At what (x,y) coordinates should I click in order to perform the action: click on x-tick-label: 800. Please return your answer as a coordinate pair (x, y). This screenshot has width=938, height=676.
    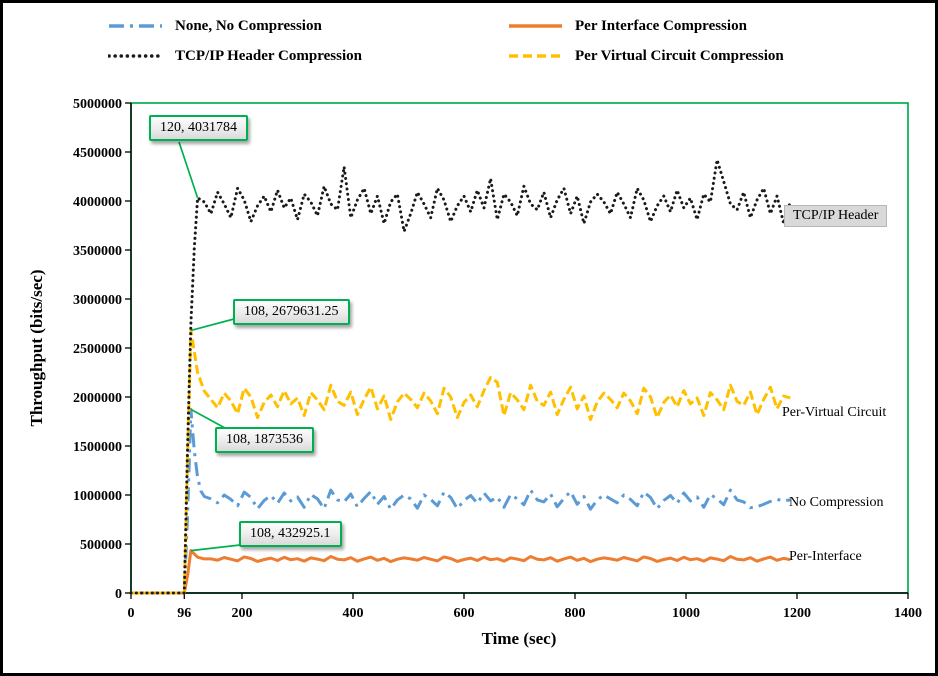
    Looking at the image, I should click on (575, 613).